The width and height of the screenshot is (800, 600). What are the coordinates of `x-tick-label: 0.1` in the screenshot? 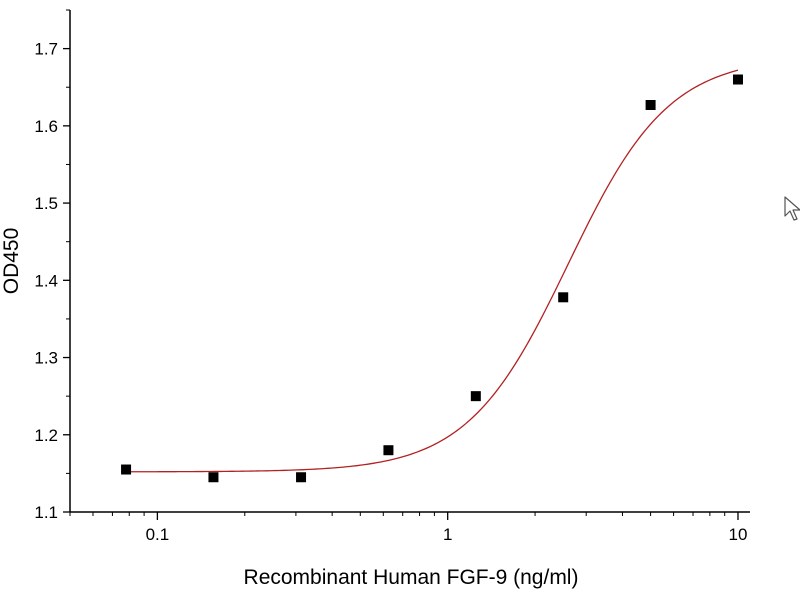 It's located at (158, 534).